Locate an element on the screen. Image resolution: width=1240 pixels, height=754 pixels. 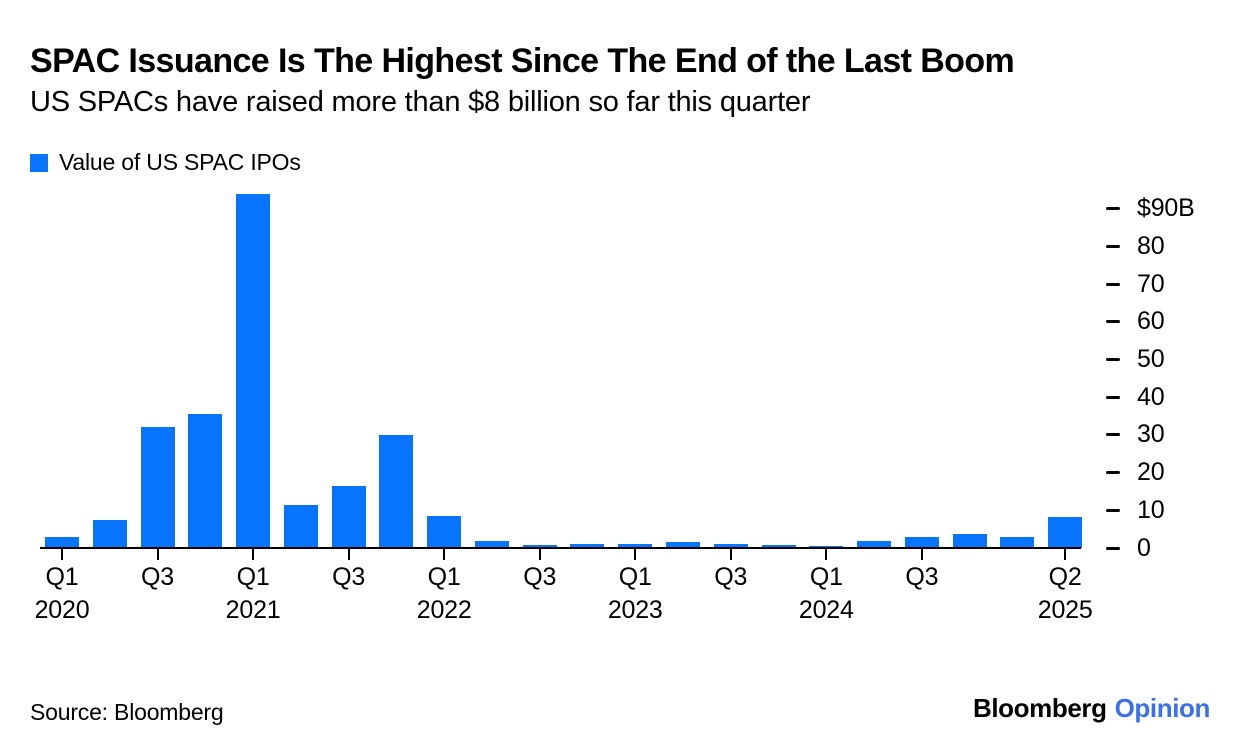
y-axis-tick-label: 70 is located at coordinates (1151, 283).